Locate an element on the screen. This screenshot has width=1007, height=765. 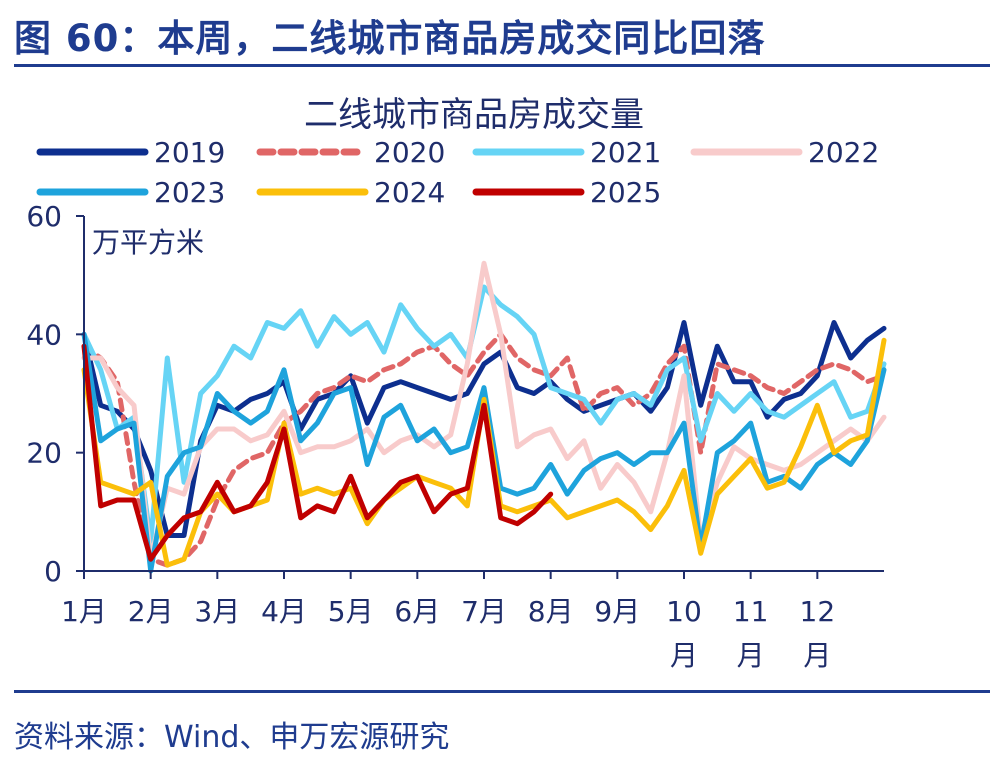
chart-title: 二线城市商品房成交量 is located at coordinates (474, 115).